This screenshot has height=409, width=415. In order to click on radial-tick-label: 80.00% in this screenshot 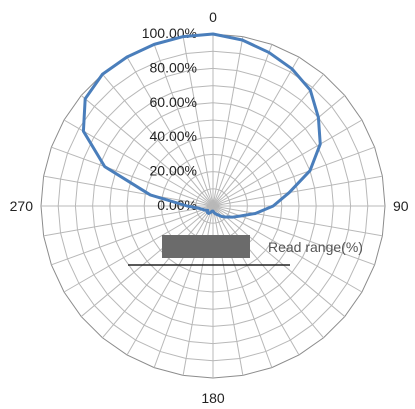, I will do `click(173, 67)`.